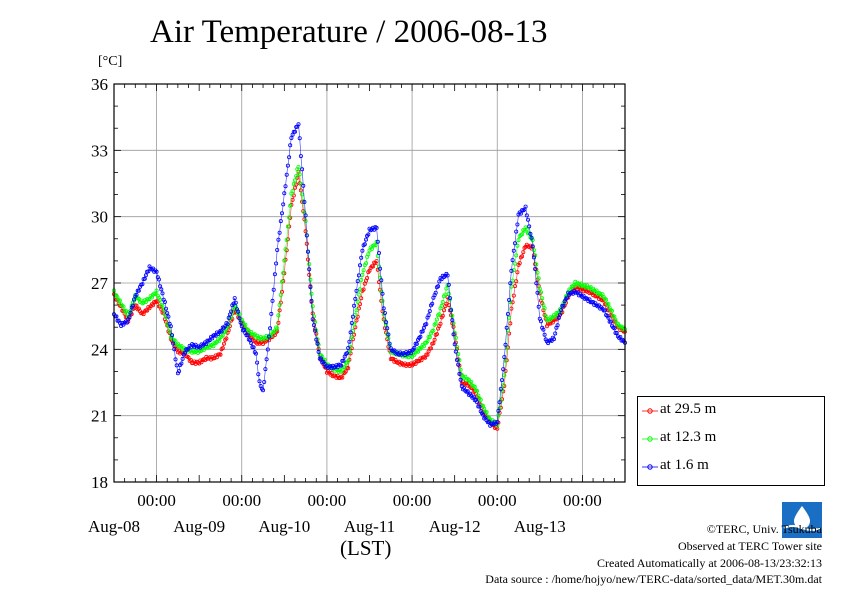 This screenshot has width=842, height=595. What do you see at coordinates (455, 526) in the screenshot?
I see `x-tick-date-4: Aug-12` at bounding box center [455, 526].